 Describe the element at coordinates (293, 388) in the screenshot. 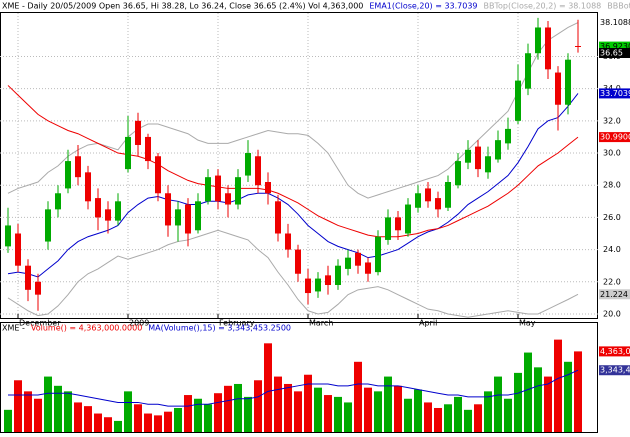

I see `ma-line` at that location.